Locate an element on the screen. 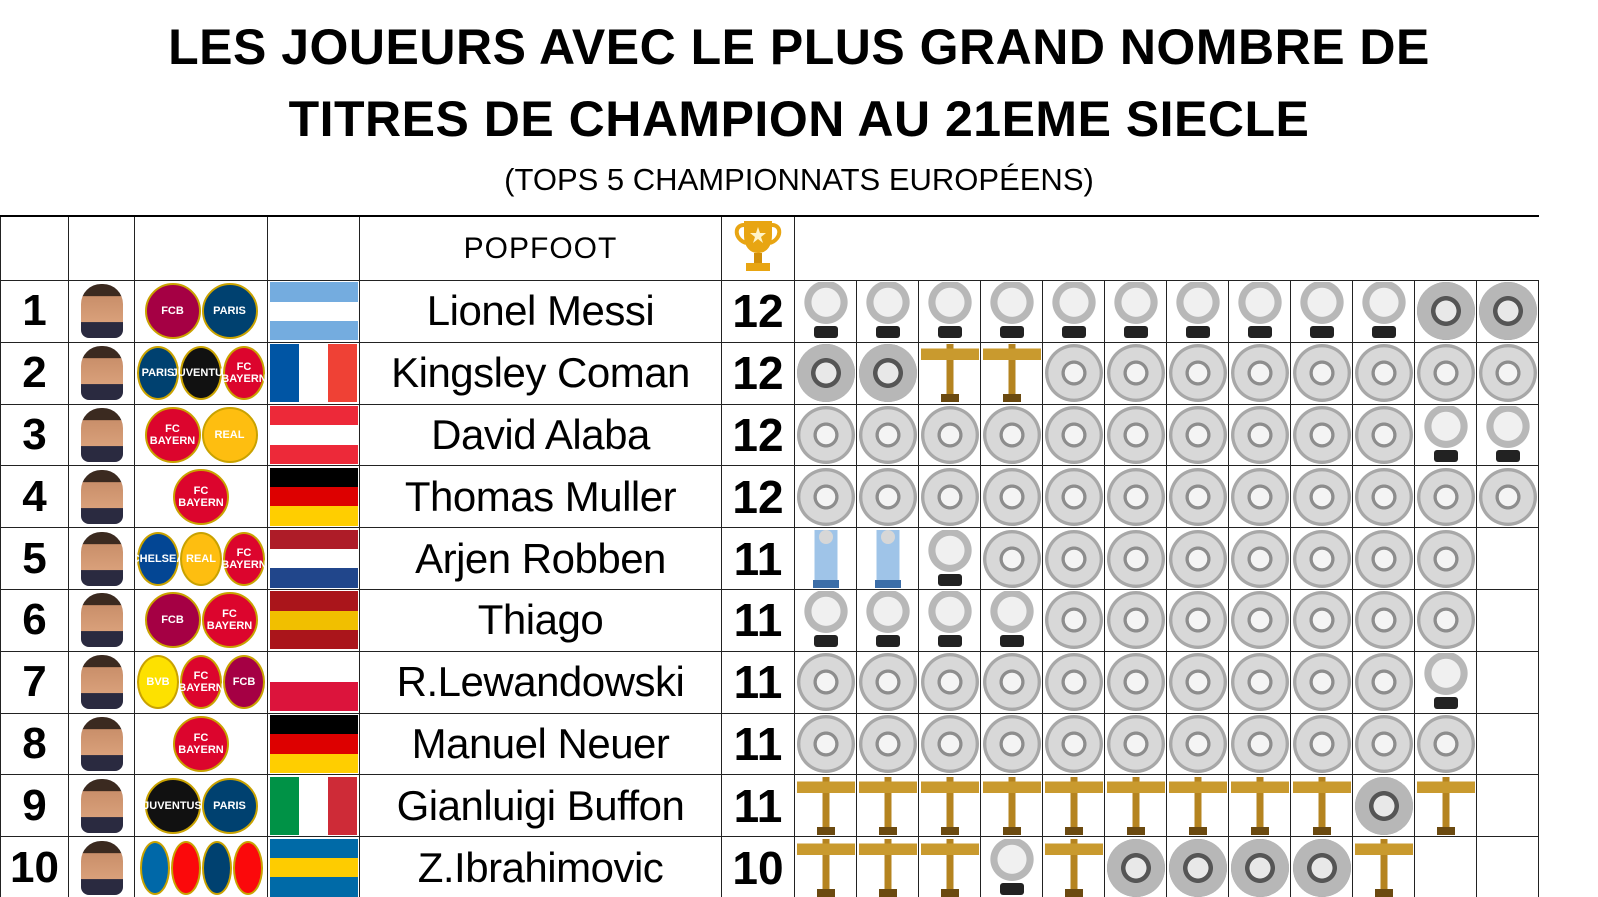 The height and width of the screenshot is (897, 1598). header-cell-flag is located at coordinates (313, 248).